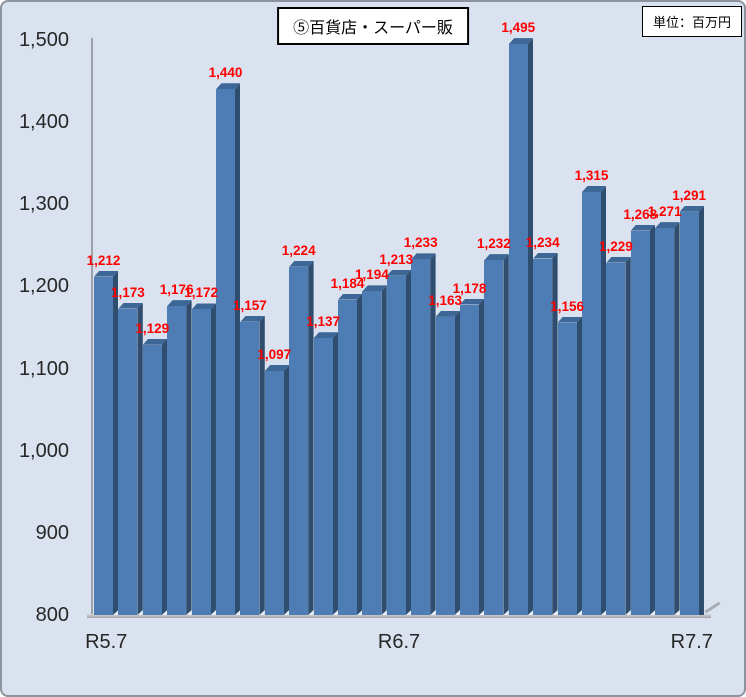  Describe the element at coordinates (43, 286) in the screenshot. I see `y-axis-tick-label: 1,200` at that location.